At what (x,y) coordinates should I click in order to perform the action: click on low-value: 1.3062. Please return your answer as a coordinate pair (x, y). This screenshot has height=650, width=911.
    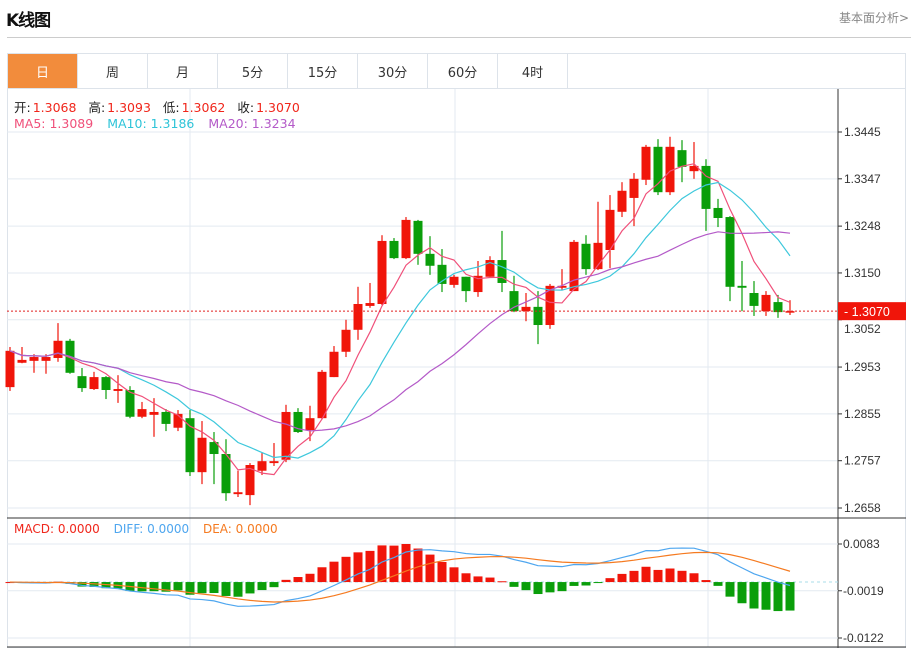
    Looking at the image, I should click on (203, 107).